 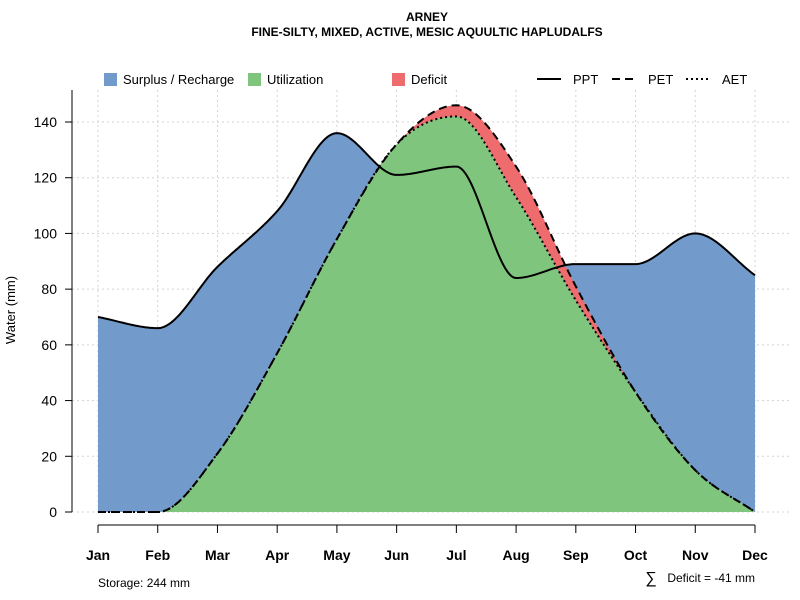 I want to click on y-tick-label: 60, so click(x=49, y=345).